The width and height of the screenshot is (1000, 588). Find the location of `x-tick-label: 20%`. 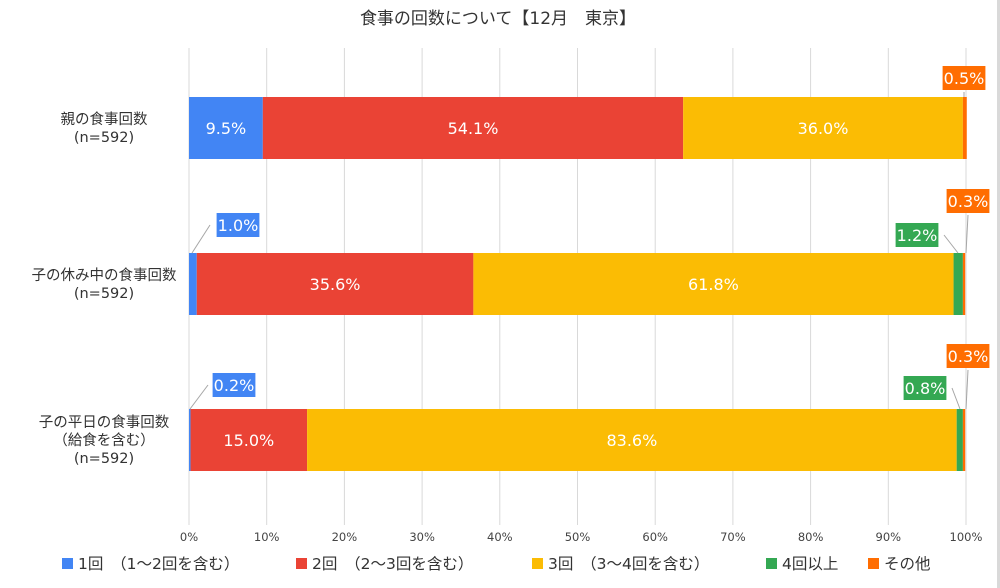

x-tick-label: 20% is located at coordinates (345, 537).